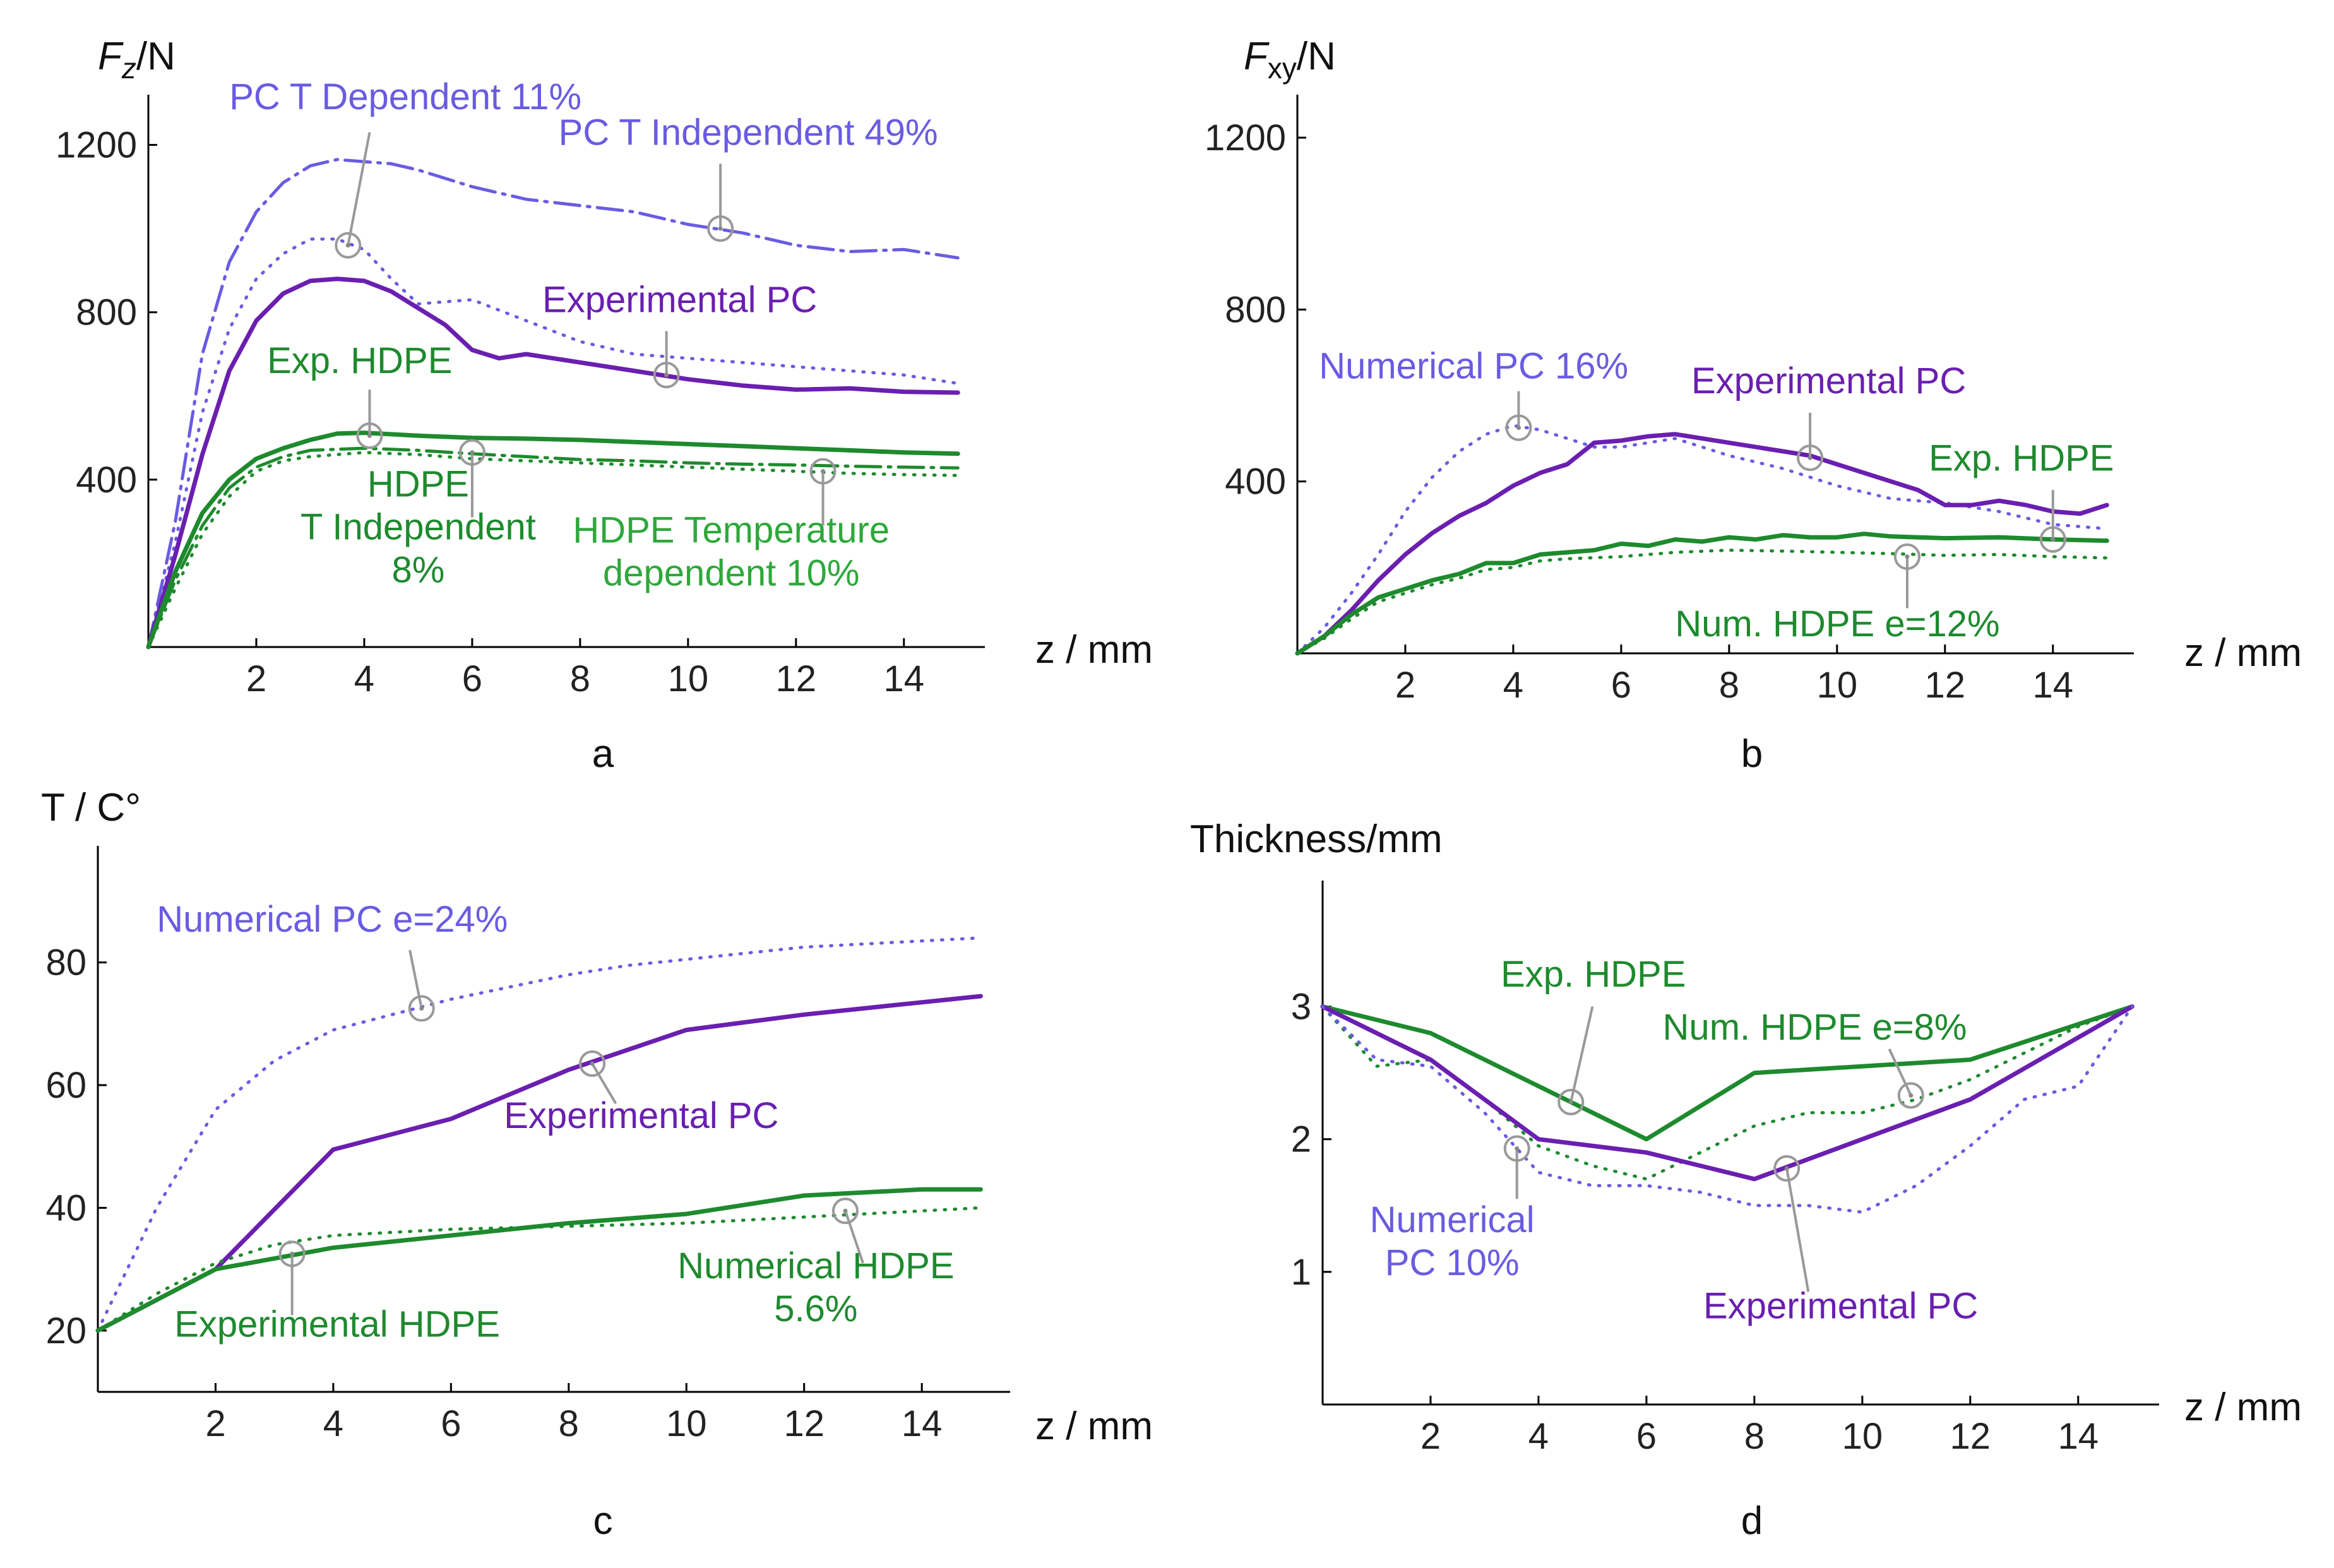  I want to click on annotation-label: Numerical, so click(1452, 1219).